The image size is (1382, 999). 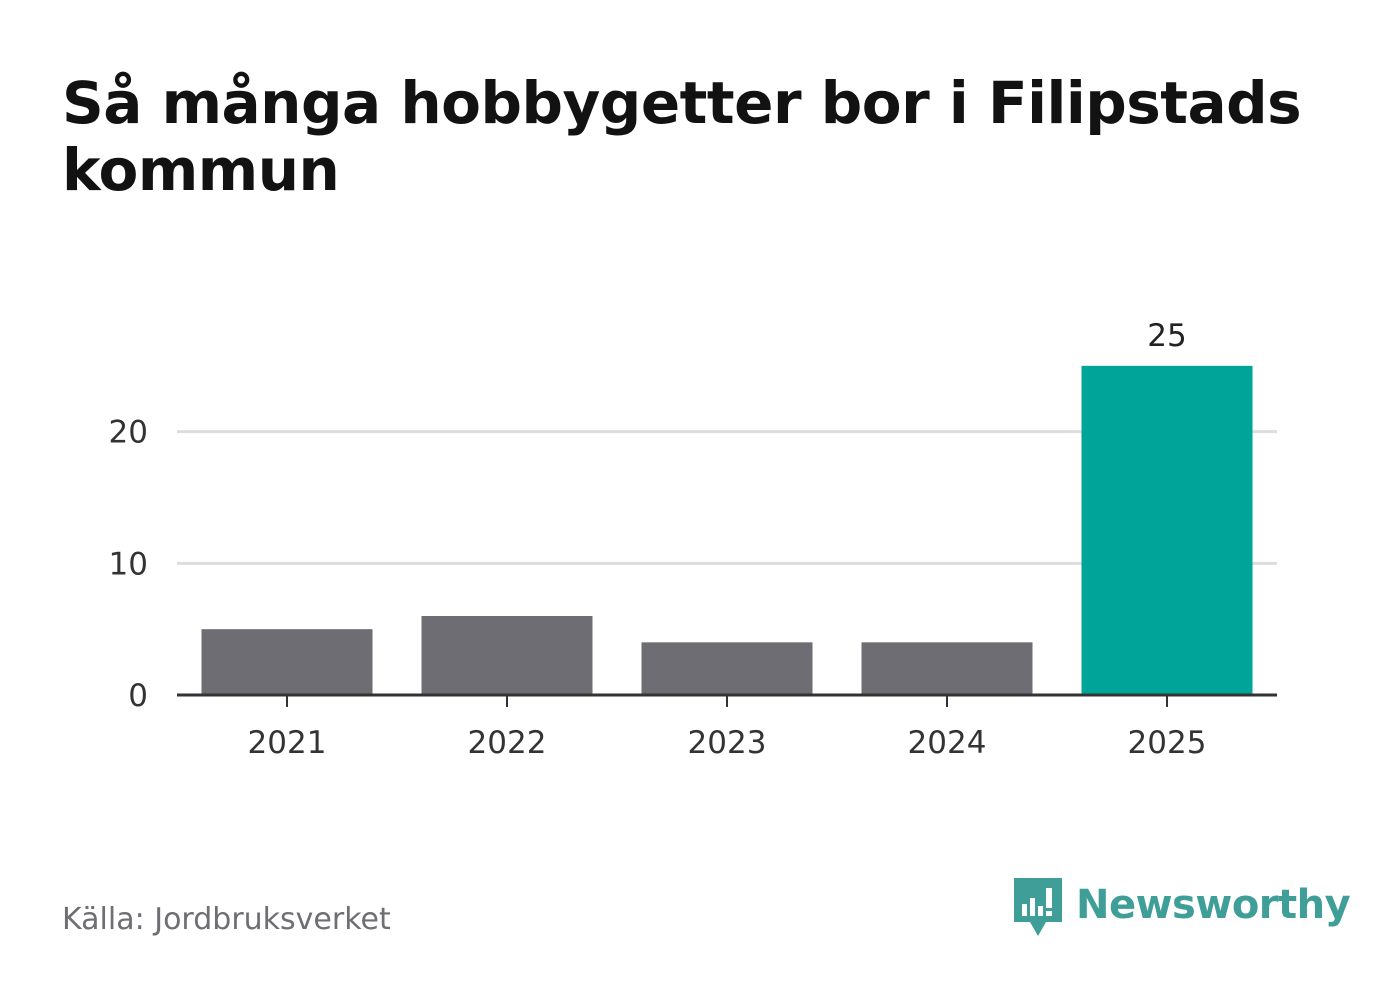 What do you see at coordinates (1167, 530) in the screenshot?
I see `bar-2025` at bounding box center [1167, 530].